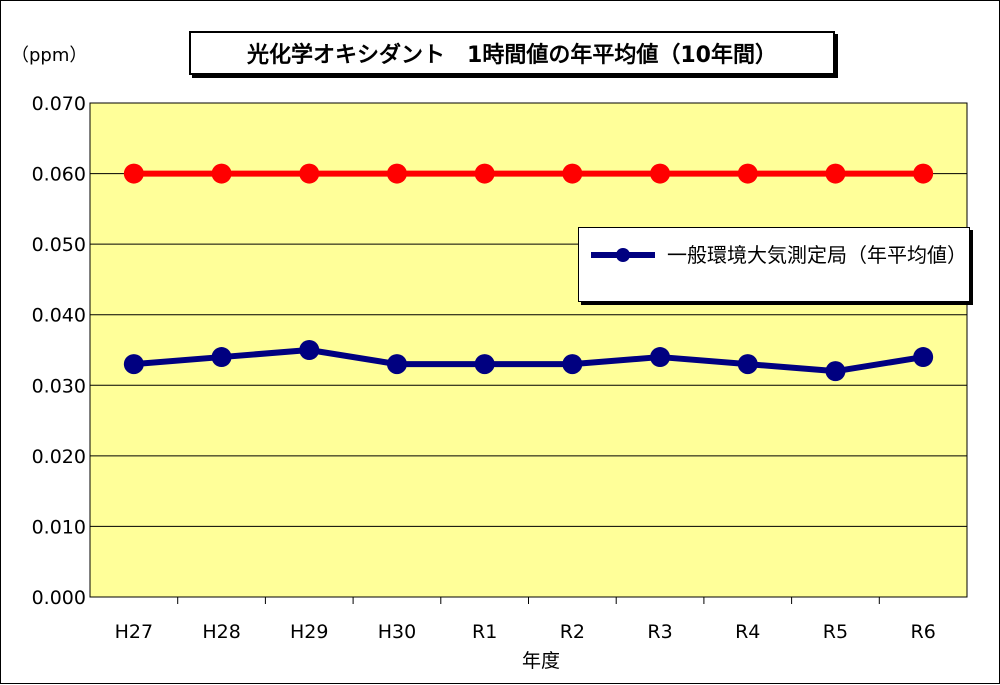  Describe the element at coordinates (59, 245) in the screenshot. I see `y-tick-label: 0.050` at that location.